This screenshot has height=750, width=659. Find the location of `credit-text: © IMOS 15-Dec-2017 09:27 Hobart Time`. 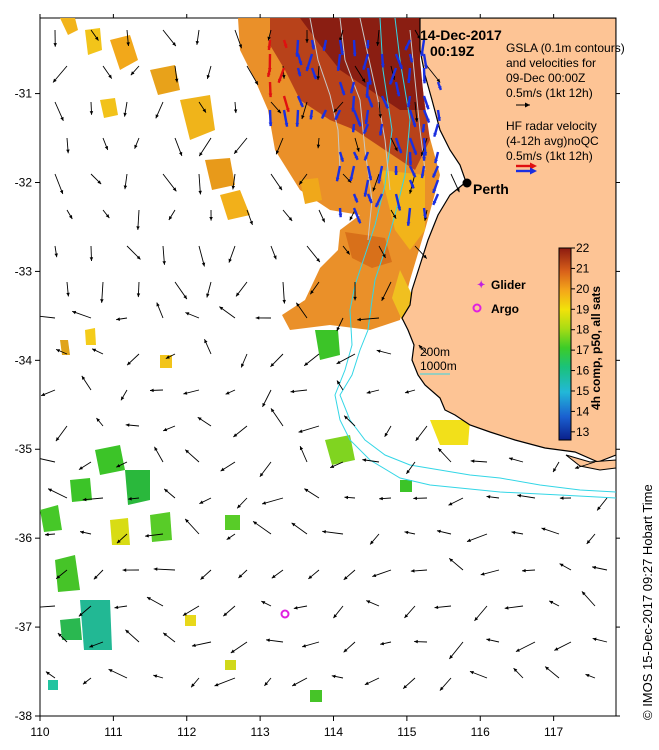

credit-text: © IMOS 15-Dec-2017 09:27 Hobart Time is located at coordinates (647, 602).